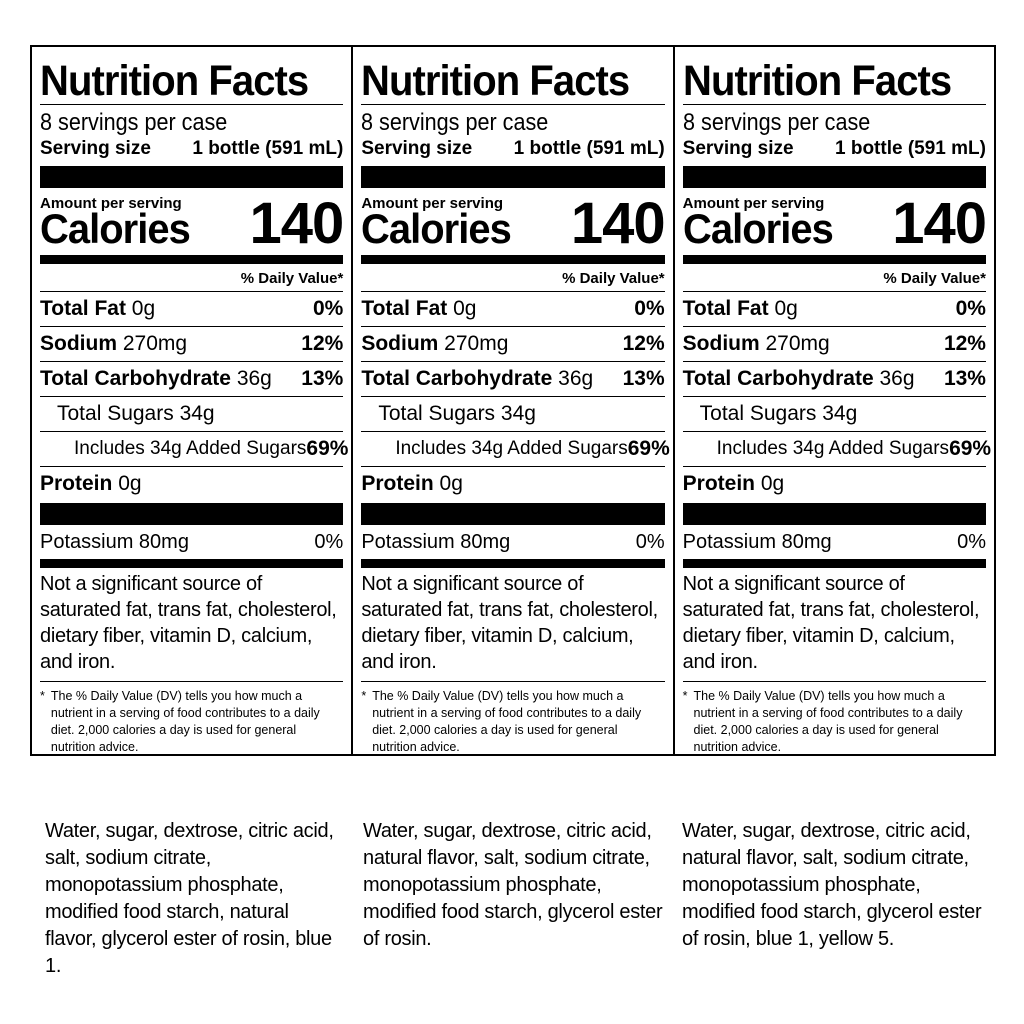  Describe the element at coordinates (254, 378) in the screenshot. I see `carbohydrate-amount: 36g` at that location.